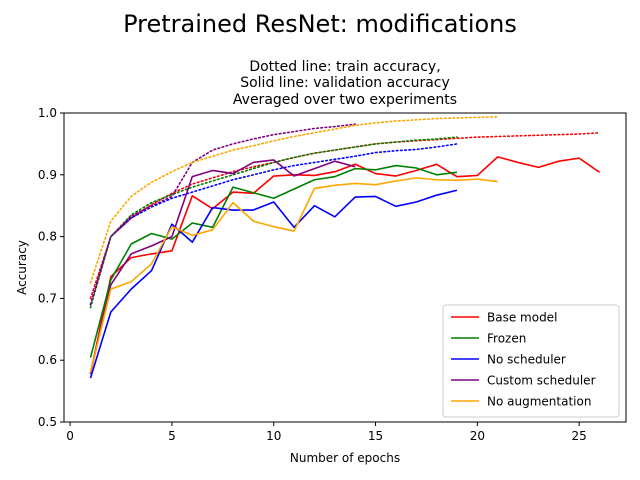  Describe the element at coordinates (22, 267) in the screenshot. I see `y-axis-label: Accuracy` at that location.